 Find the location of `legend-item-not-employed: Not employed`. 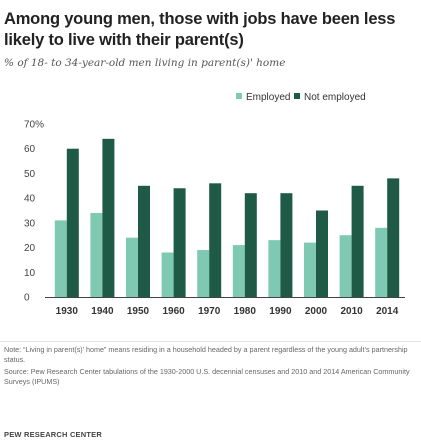

legend-item-not-employed: Not employed is located at coordinates (330, 97).